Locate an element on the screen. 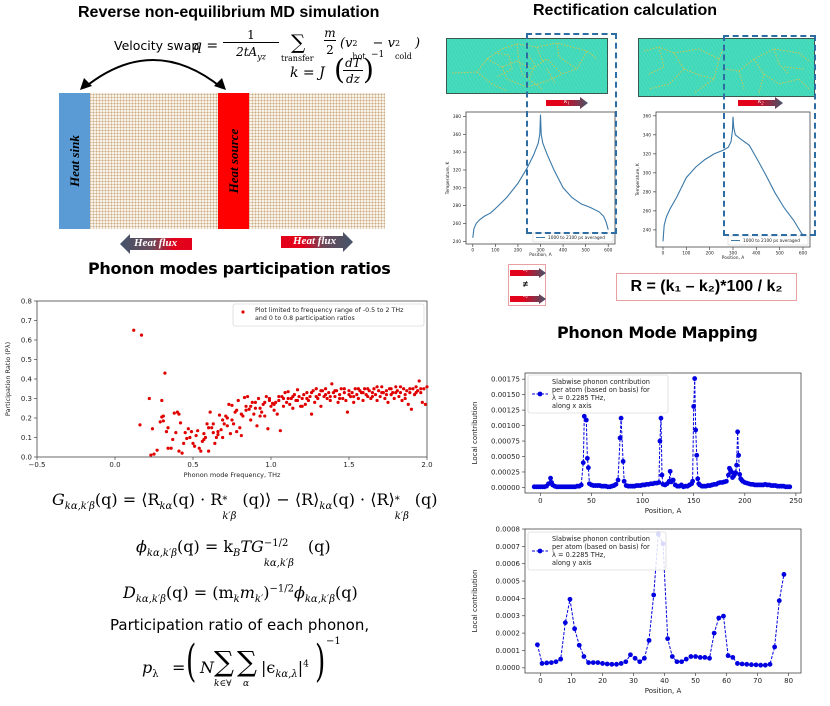 This screenshot has width=830, height=706. eq-k-paren-open: ( is located at coordinates (339, 69).